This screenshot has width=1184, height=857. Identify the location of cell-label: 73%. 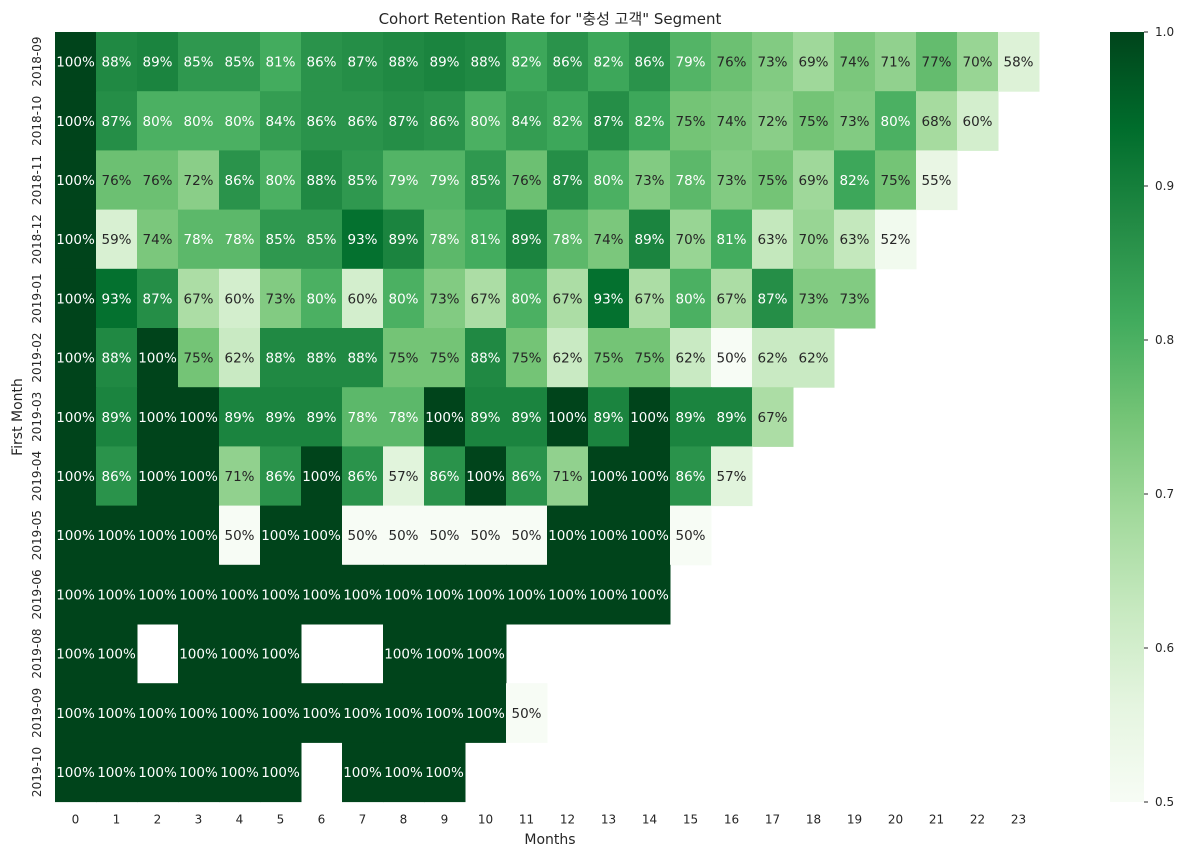
(813, 299).